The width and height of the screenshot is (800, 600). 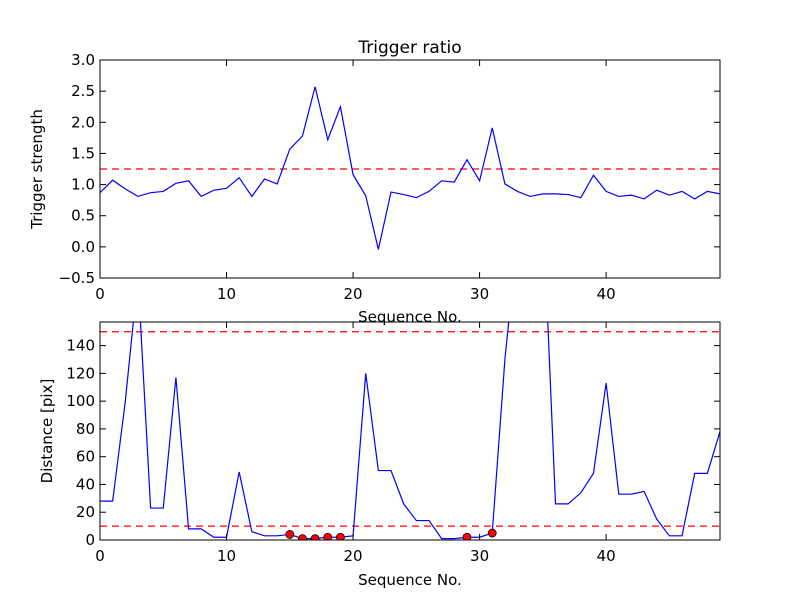 I want to click on top-y-tick-label: 0.0, so click(x=83, y=247).